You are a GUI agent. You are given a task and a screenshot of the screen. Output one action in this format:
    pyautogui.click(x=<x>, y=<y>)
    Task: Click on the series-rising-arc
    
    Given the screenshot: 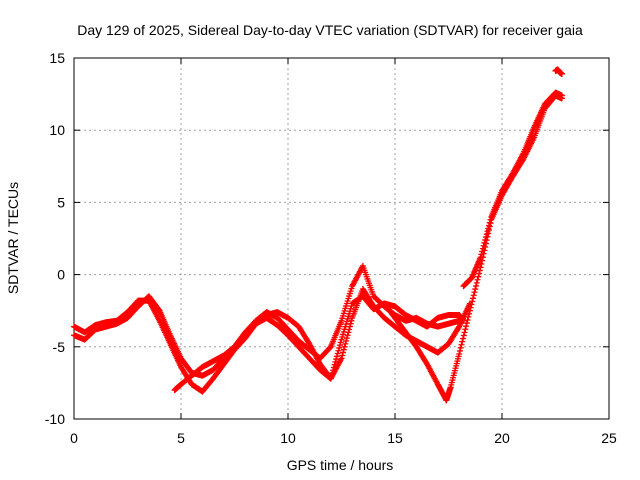 What is the action you would take?
    pyautogui.click(x=504, y=248)
    